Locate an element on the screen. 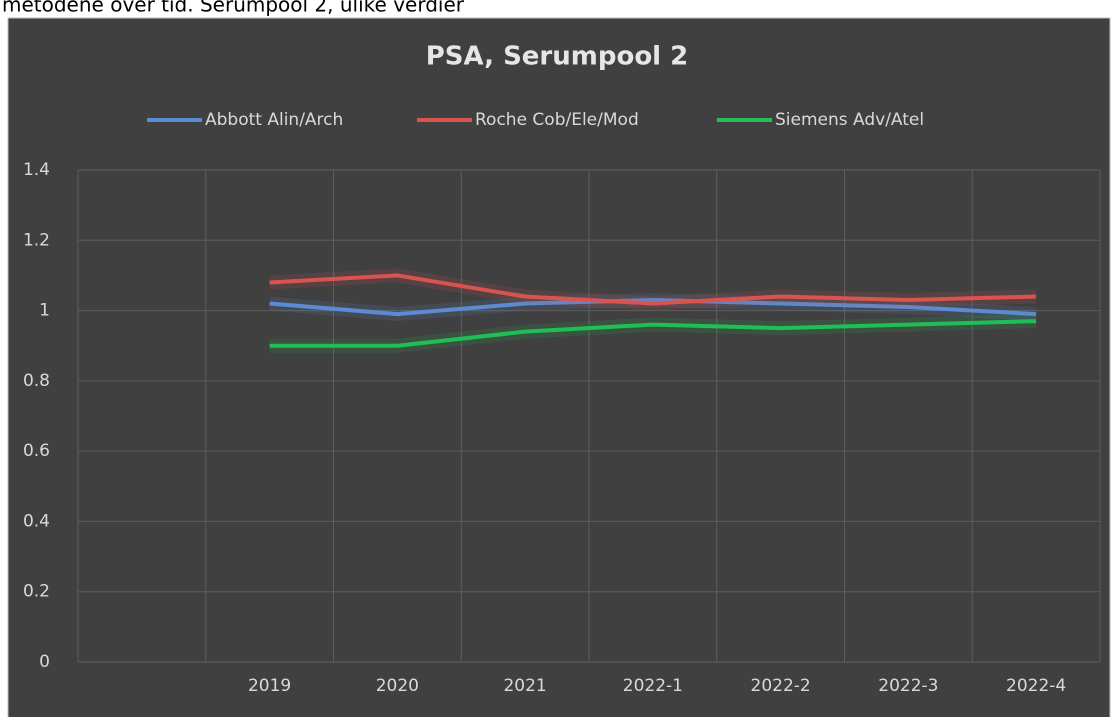  y-tick-label: 0 is located at coordinates (44, 662).